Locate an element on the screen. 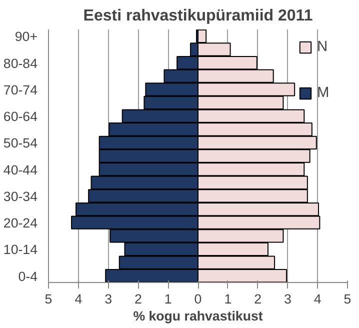 The image size is (359, 328). y-tick-label: 30-34 is located at coordinates (20, 196).